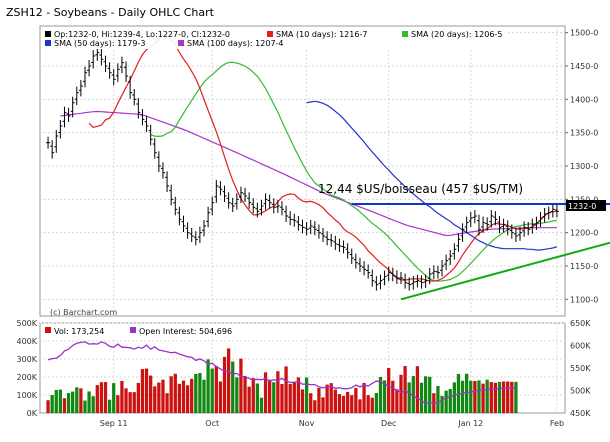 Image resolution: width=610 pixels, height=442 pixels. I want to click on legend-swatch-sma50, so click(48, 43).